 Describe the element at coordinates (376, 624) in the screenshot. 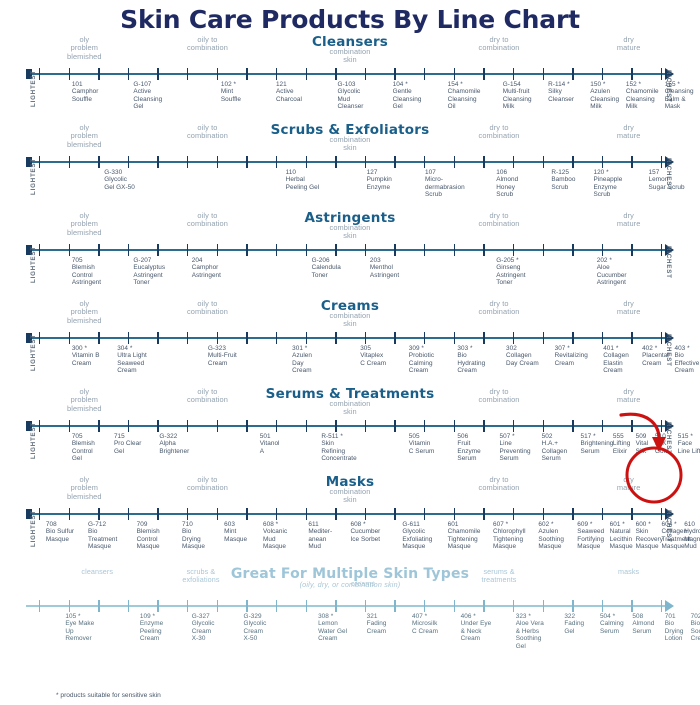

I see `product-label: 321 Fading Cream` at that location.